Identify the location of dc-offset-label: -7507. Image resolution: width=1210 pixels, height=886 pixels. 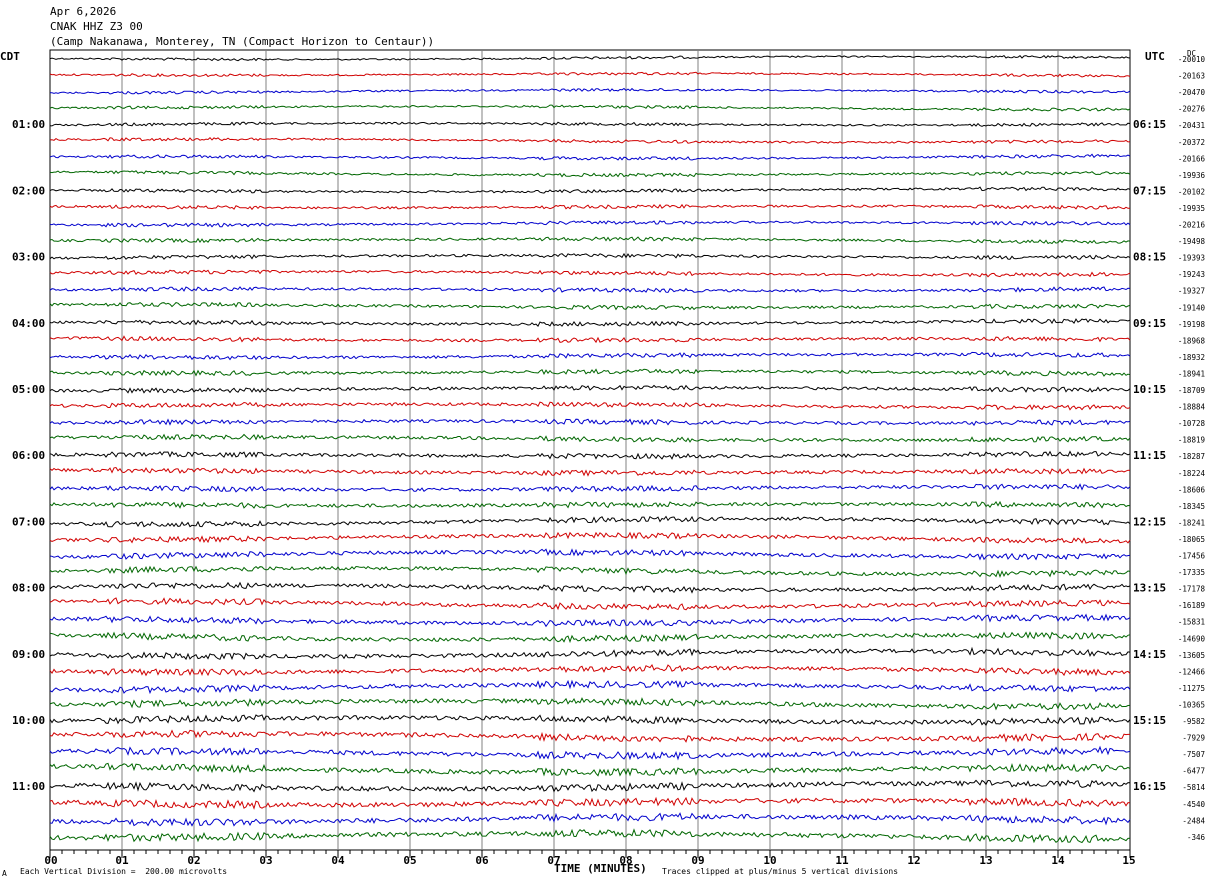
(1193, 754).